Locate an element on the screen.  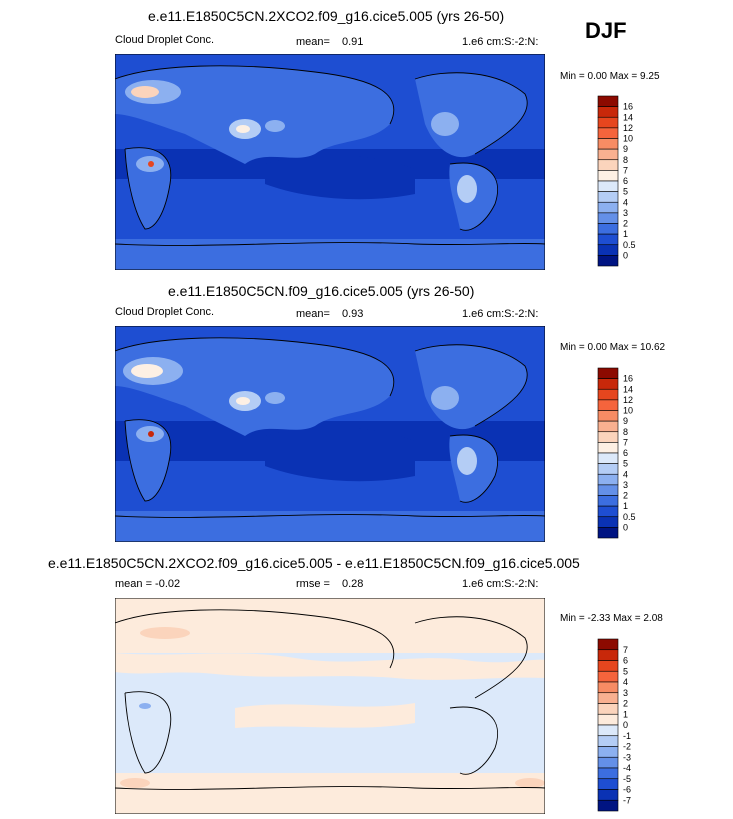
map-hotspot-china is located at coordinates (275, 126).